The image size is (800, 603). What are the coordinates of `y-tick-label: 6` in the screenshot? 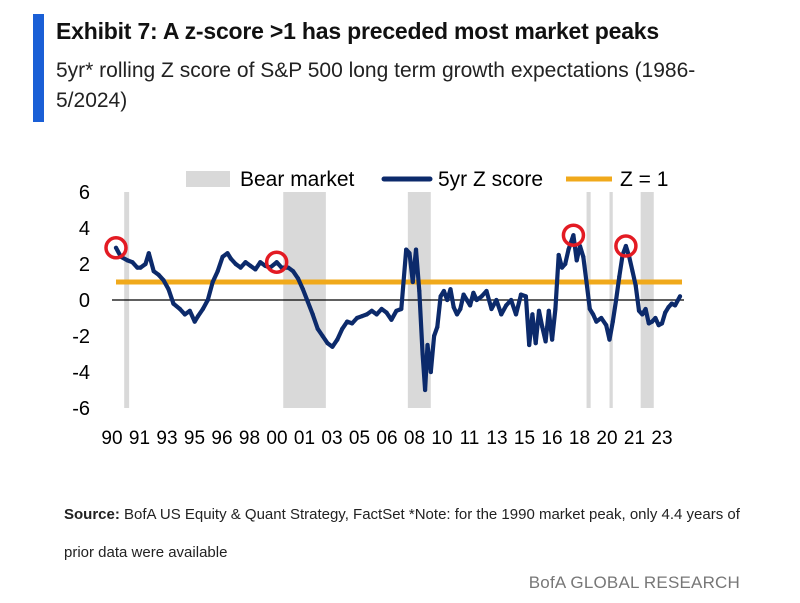 It's located at (84, 193).